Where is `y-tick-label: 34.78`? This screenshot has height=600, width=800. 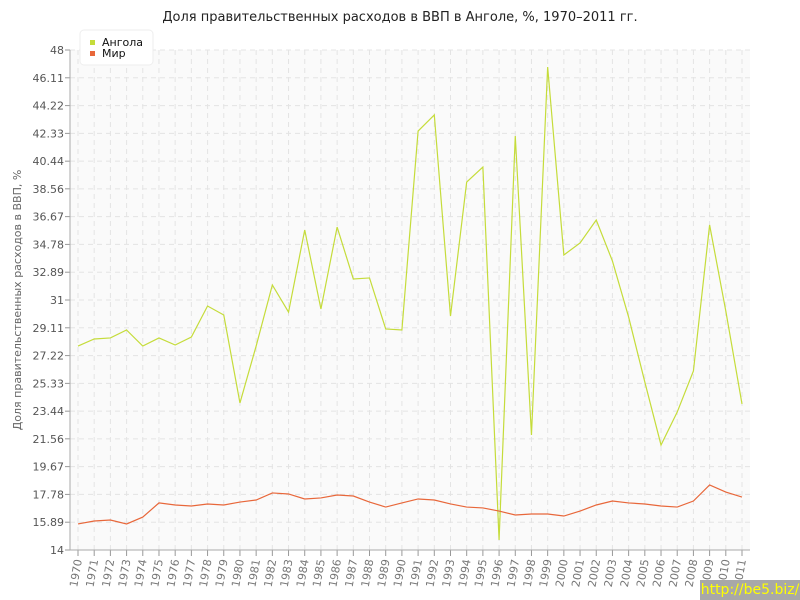
y-tick-label: 34.78 is located at coordinates (49, 244).